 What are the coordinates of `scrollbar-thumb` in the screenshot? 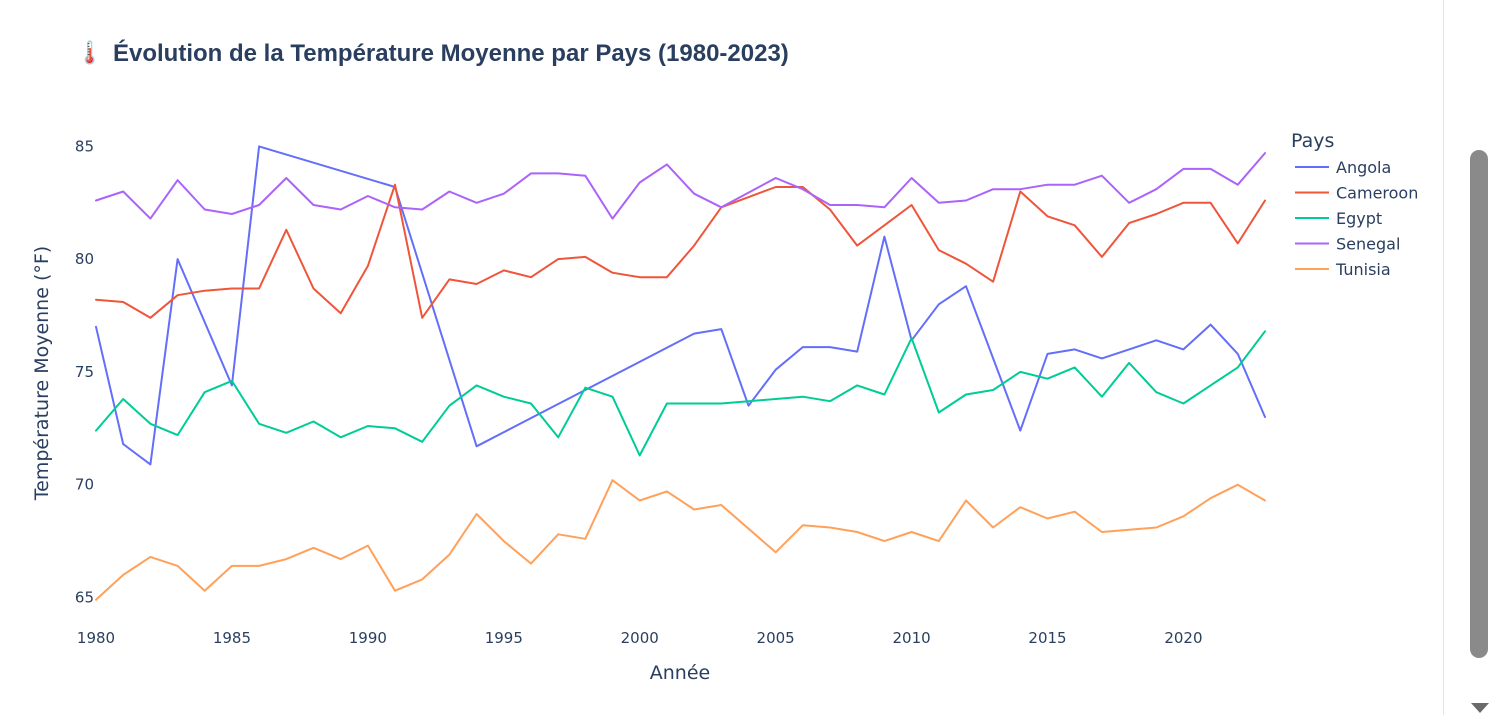 It's located at (1479, 404).